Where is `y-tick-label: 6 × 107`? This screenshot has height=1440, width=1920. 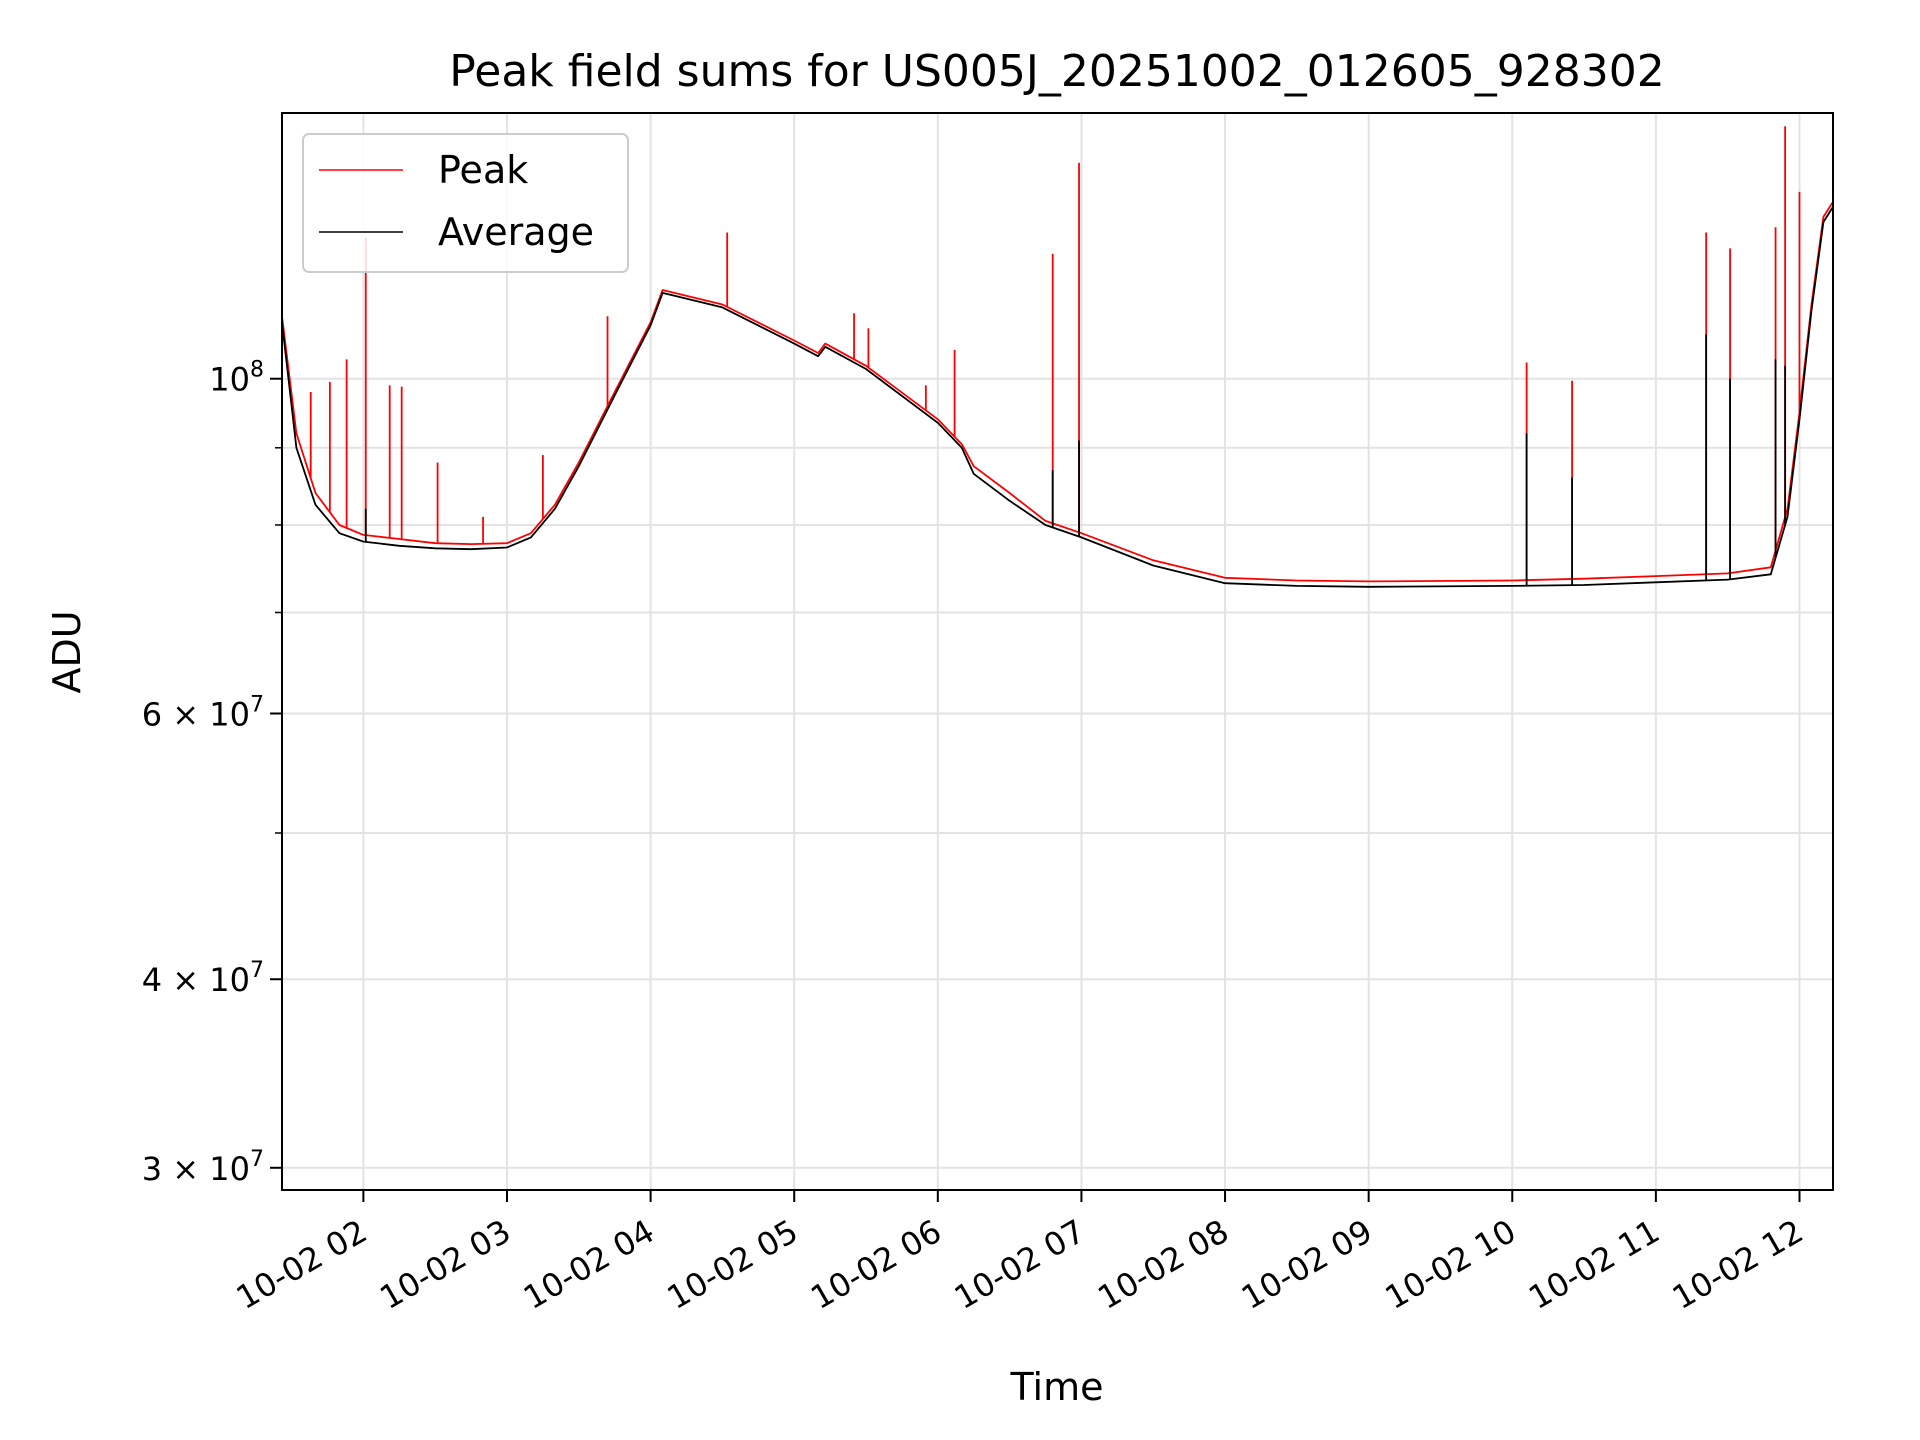 y-tick-label: 6 × 107 is located at coordinates (203, 713).